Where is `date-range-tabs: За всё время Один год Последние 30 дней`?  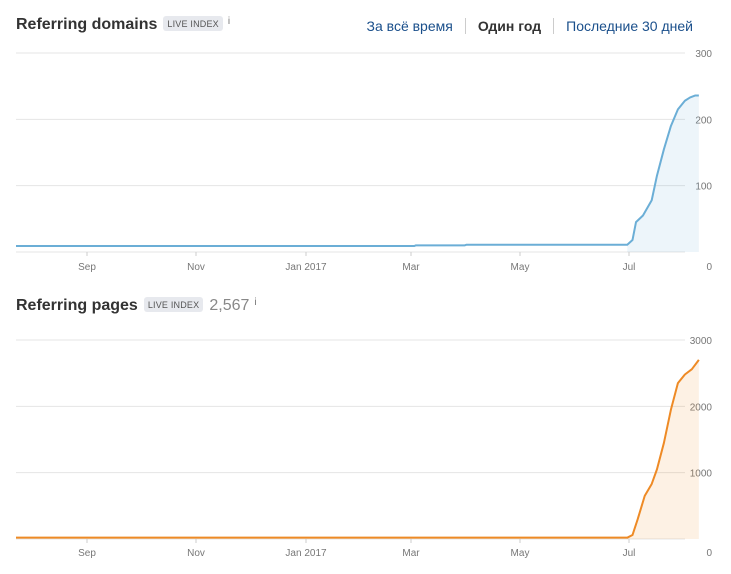 date-range-tabs: За всё время Один год Последние 30 дней is located at coordinates (524, 26).